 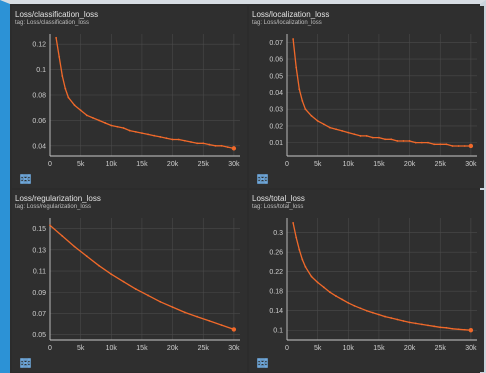 What do you see at coordinates (276, 43) in the screenshot?
I see `y-tick-label: 0.07` at bounding box center [276, 43].